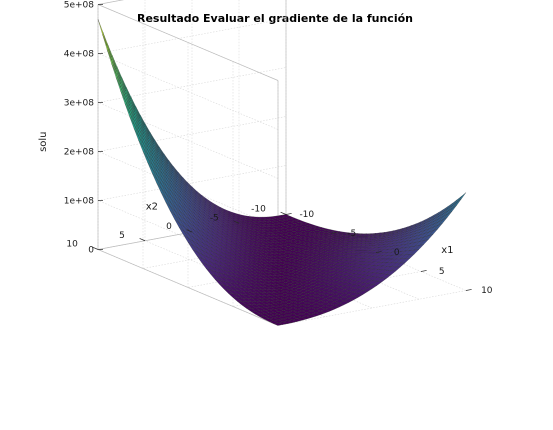 The width and height of the screenshot is (553, 430). Describe the element at coordinates (72, 245) in the screenshot. I see `y-tick-label: 10` at that location.